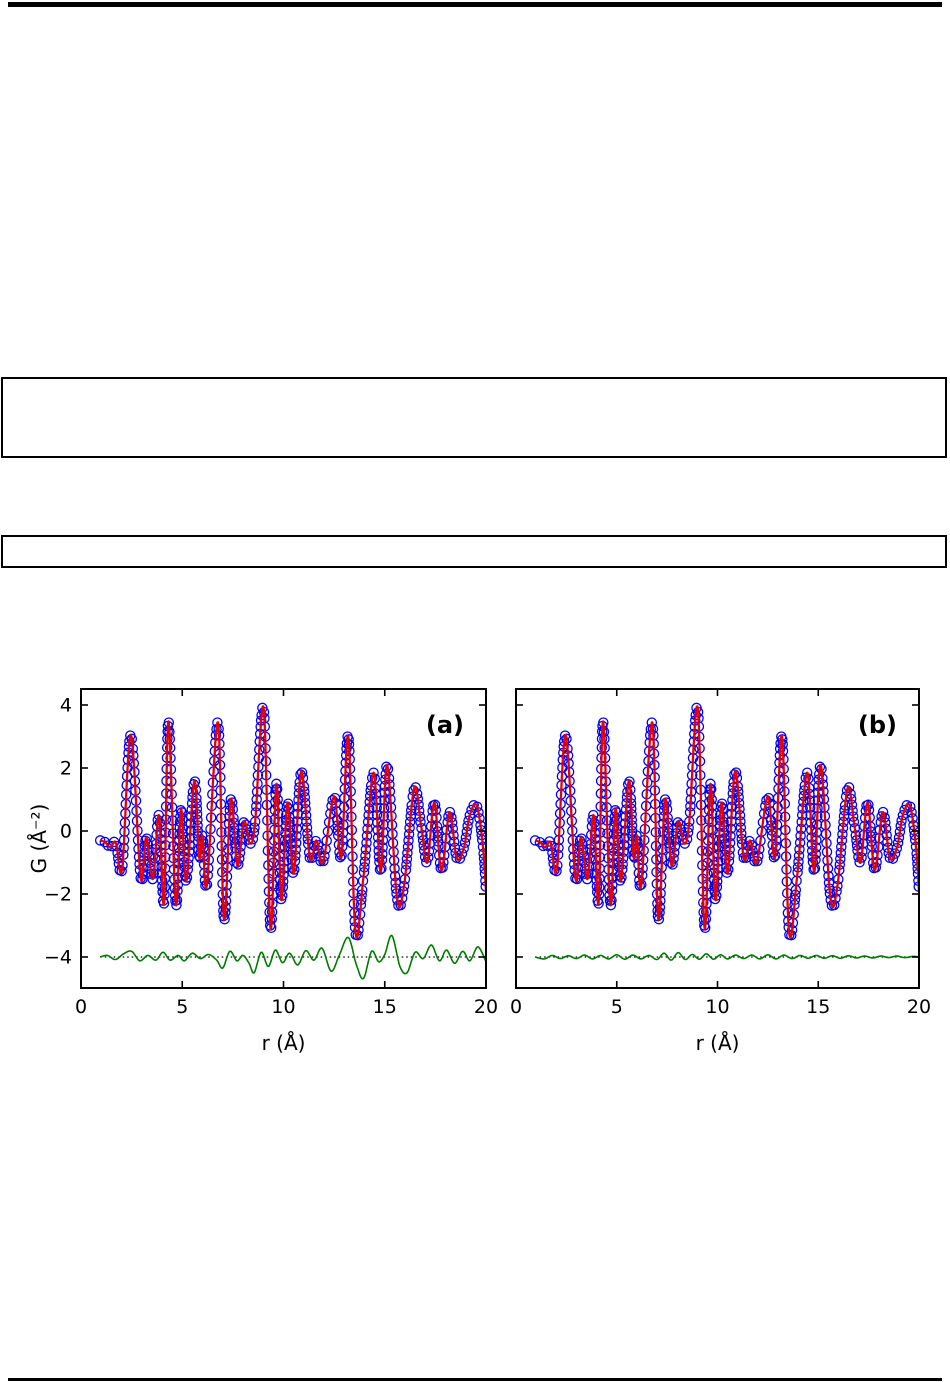 Image resolution: width=950 pixels, height=1382 pixels. What do you see at coordinates (445, 725) in the screenshot?
I see `panel-label: (a)` at bounding box center [445, 725].